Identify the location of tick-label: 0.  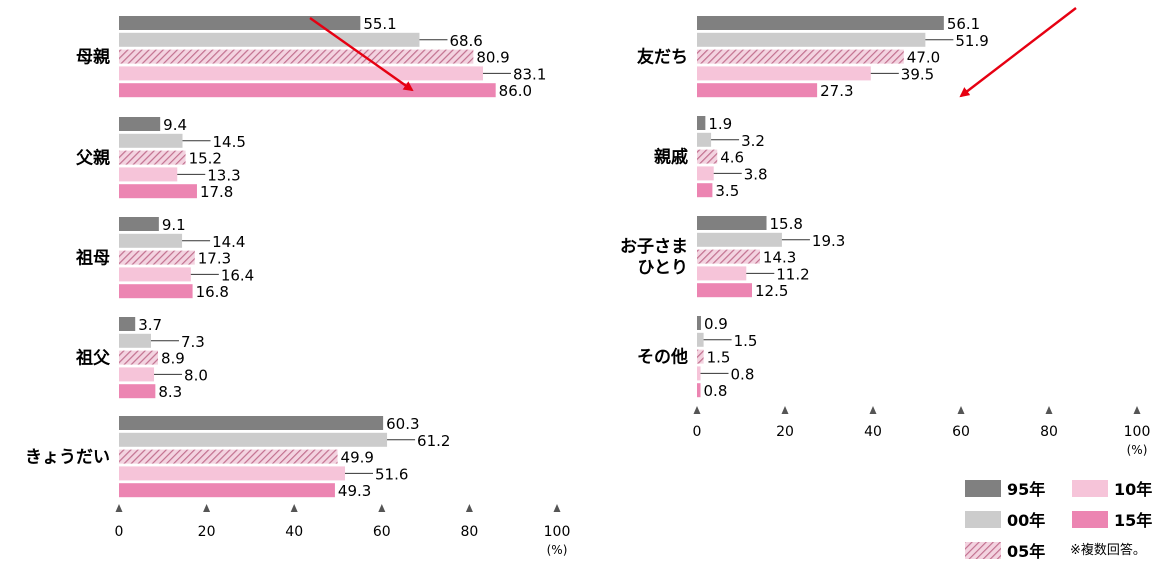
(119, 532).